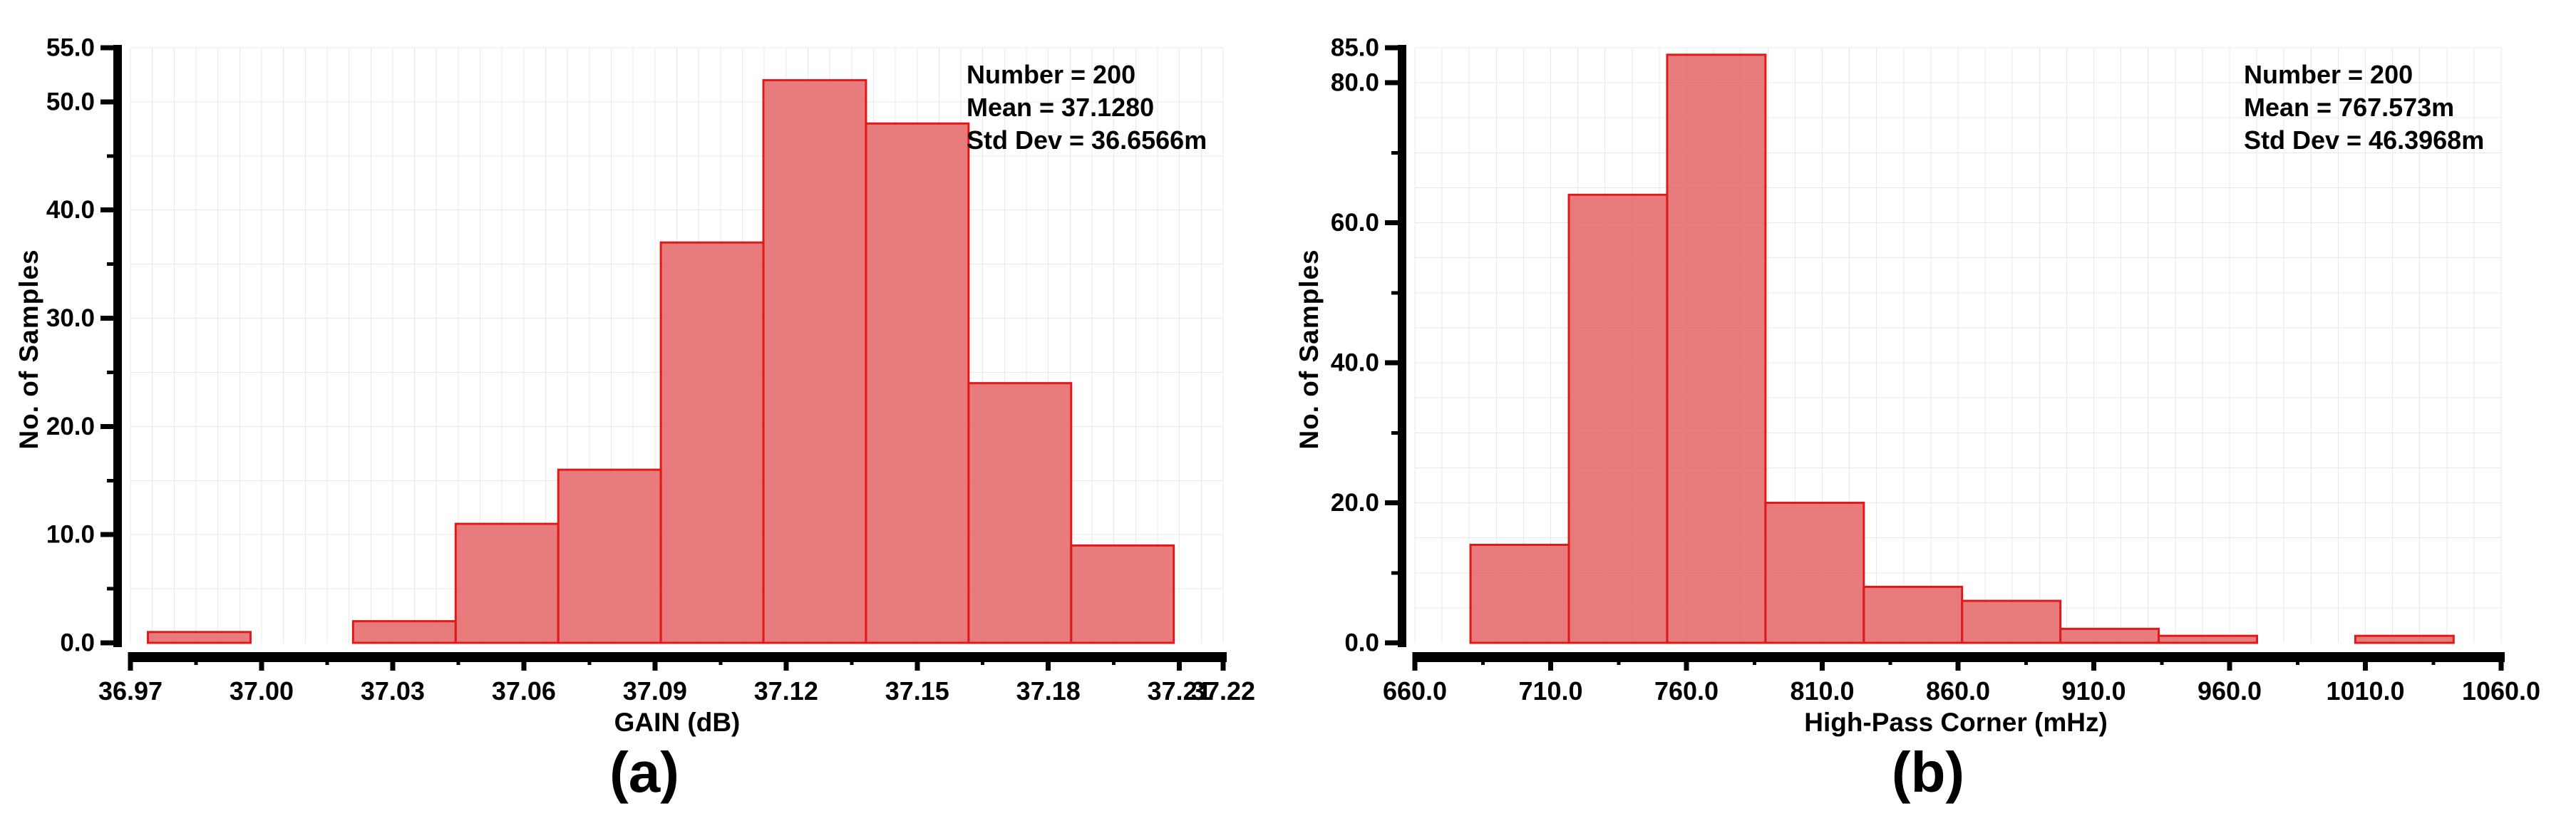  Describe the element at coordinates (677, 722) in the screenshot. I see `x-axis-title: GAIN (dB)` at that location.